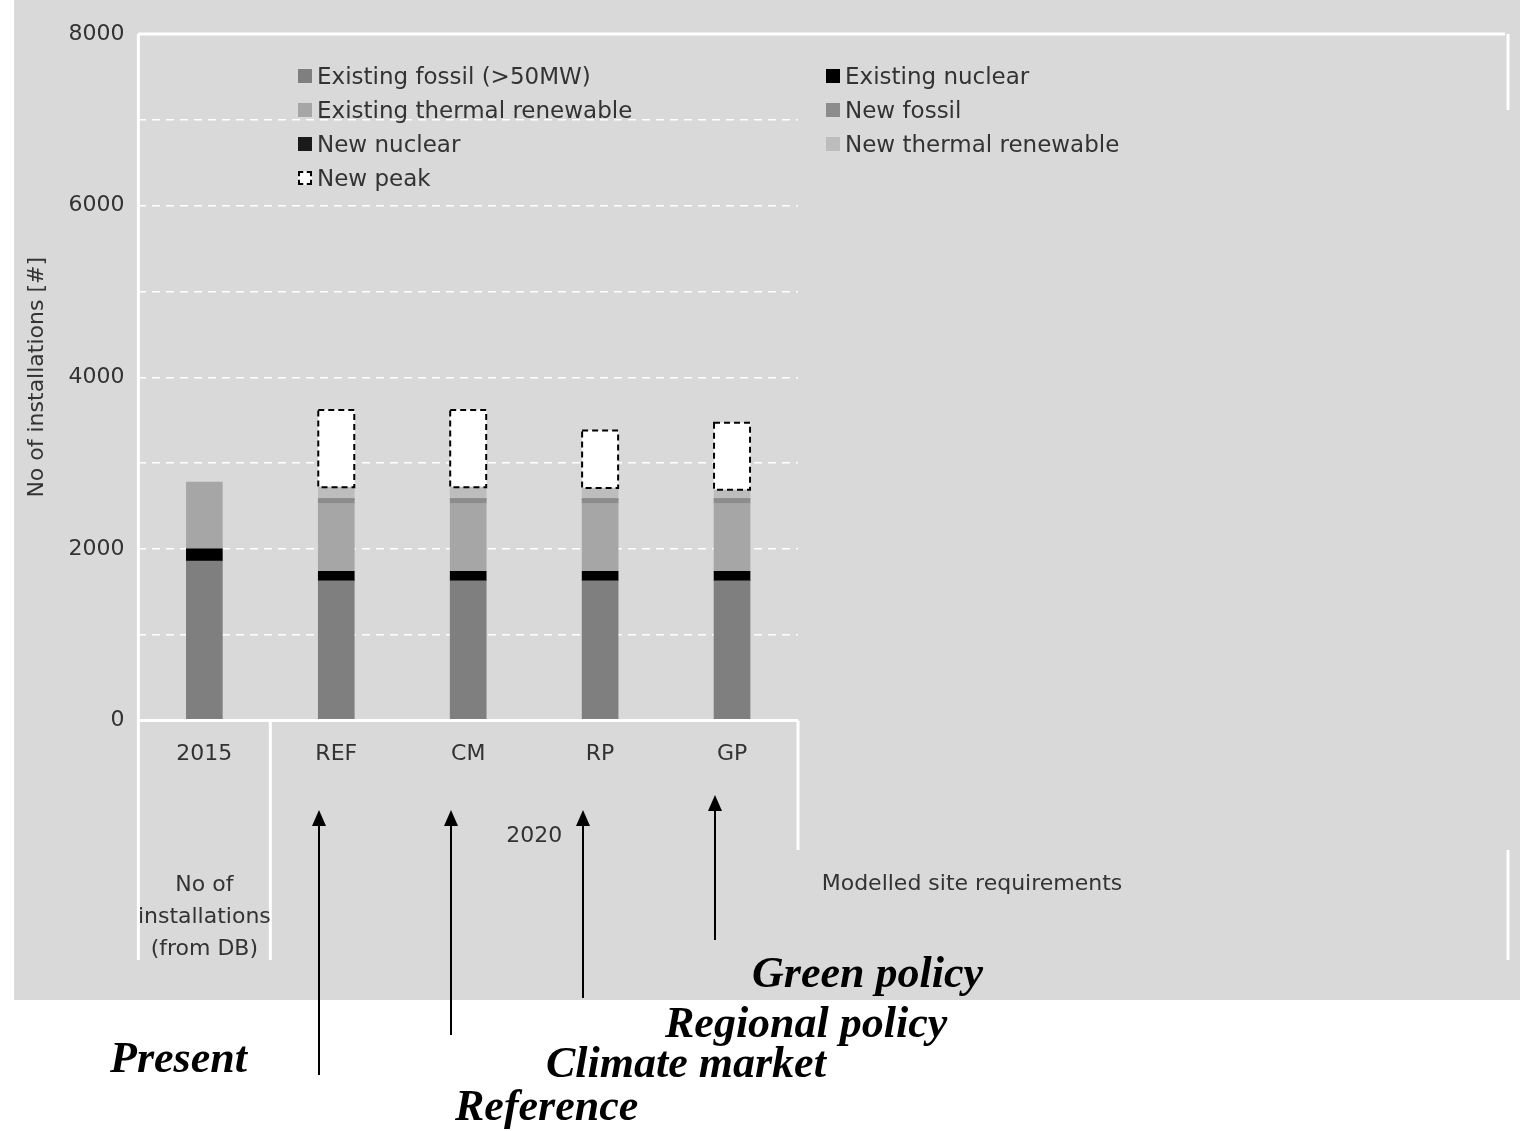 Image resolution: width=1524 pixels, height=1131 pixels. What do you see at coordinates (96, 547) in the screenshot?
I see `y-tick-label: 2000` at bounding box center [96, 547].